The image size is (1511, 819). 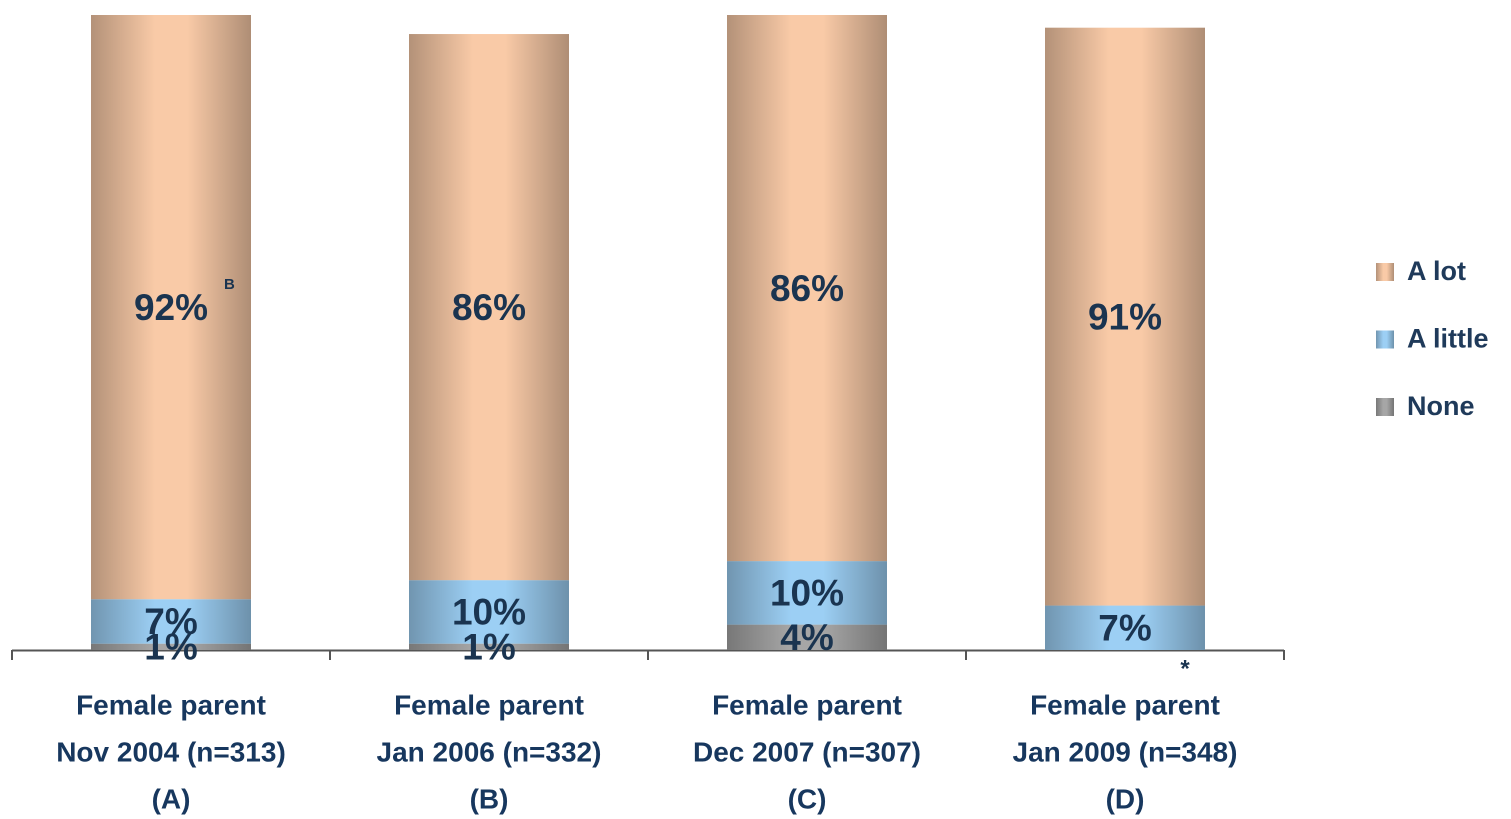 I want to click on value-label: 91%, so click(x=1125, y=316).